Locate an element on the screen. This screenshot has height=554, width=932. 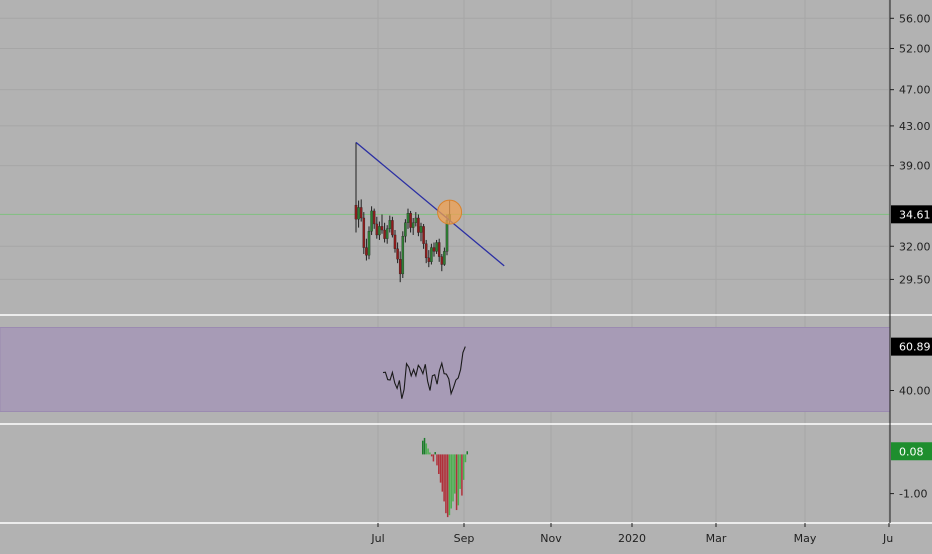
time-axis-tick-label: 2020 is located at coordinates (632, 538).